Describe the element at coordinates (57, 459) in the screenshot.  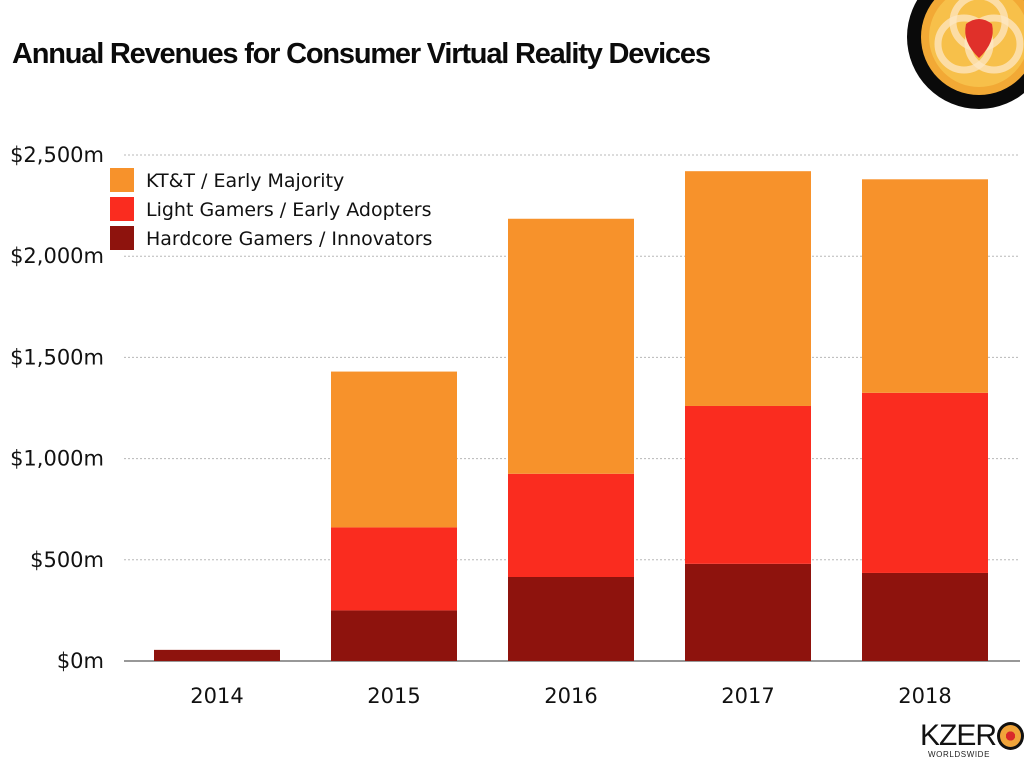
I see `y-tick-label: $1,000m` at that location.